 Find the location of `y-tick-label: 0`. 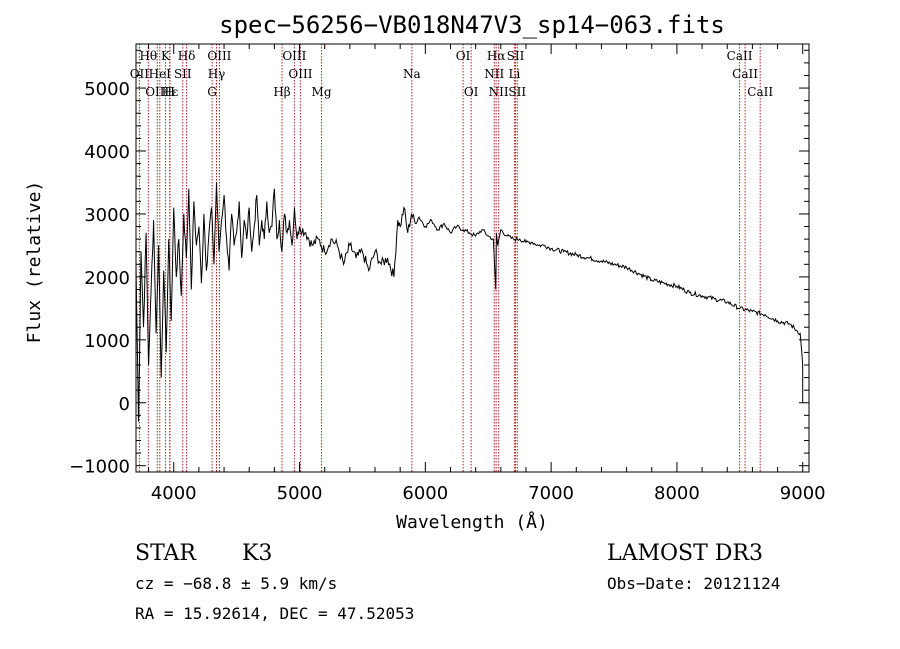

y-tick-label: 0 is located at coordinates (124, 404).